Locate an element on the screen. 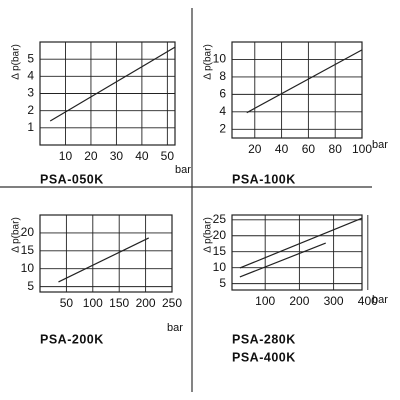 This screenshot has width=400, height=400. x-tick-label: 300 is located at coordinates (334, 301).